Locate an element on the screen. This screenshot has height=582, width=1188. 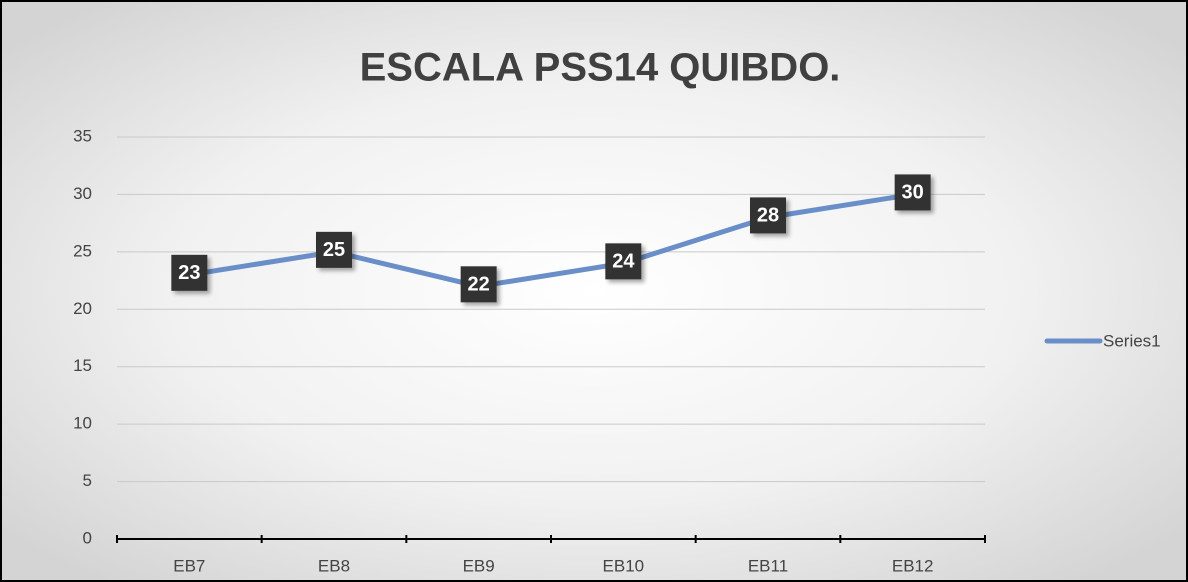
y-tick-label: 5 is located at coordinates (87, 480).